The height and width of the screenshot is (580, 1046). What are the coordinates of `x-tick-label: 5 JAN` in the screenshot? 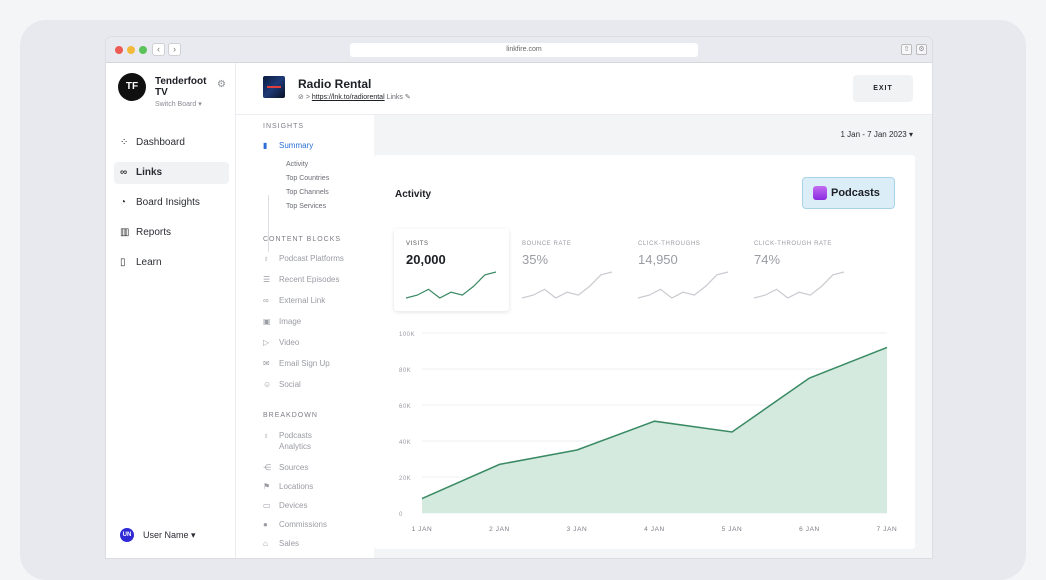 It's located at (732, 529).